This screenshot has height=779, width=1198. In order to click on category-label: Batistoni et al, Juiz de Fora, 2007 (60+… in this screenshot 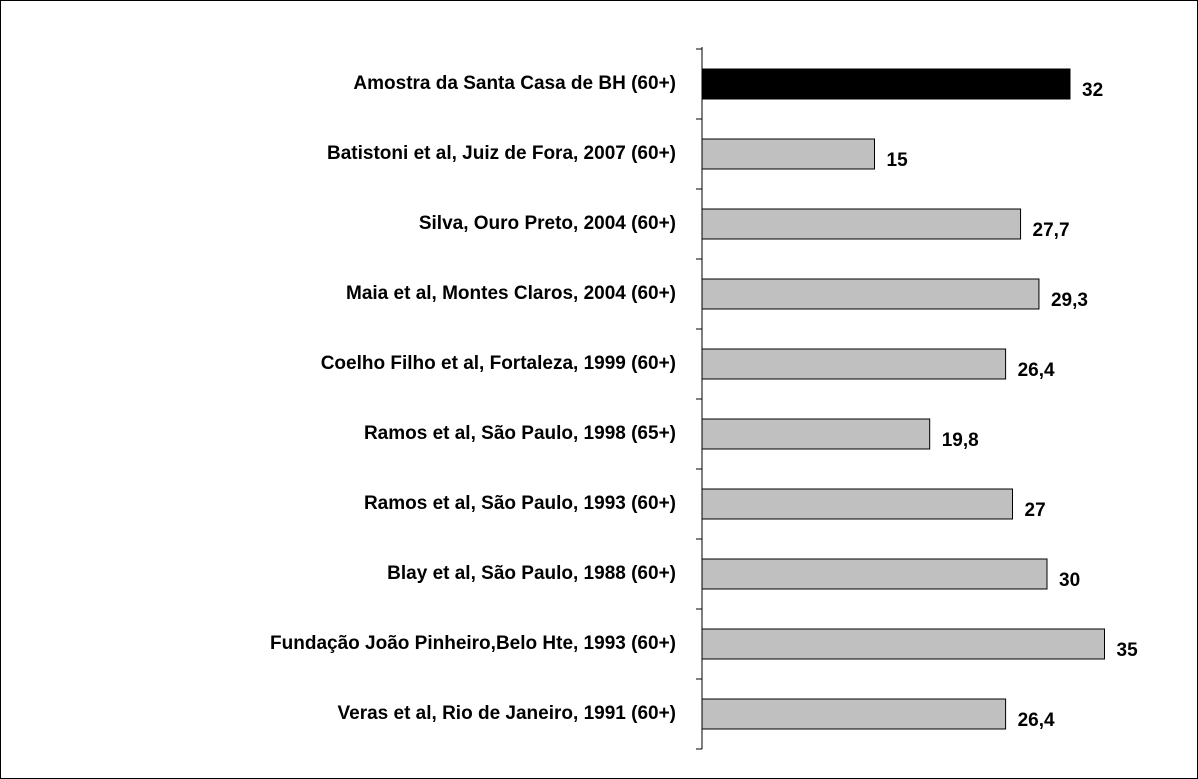, I will do `click(501, 153)`.